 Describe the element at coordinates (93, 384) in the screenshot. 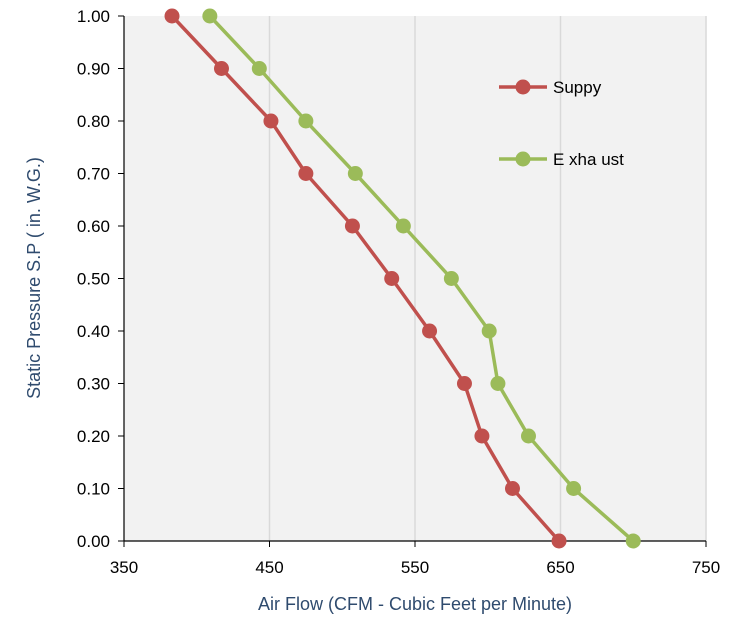

I see `y-tick-label: 0.30` at that location.